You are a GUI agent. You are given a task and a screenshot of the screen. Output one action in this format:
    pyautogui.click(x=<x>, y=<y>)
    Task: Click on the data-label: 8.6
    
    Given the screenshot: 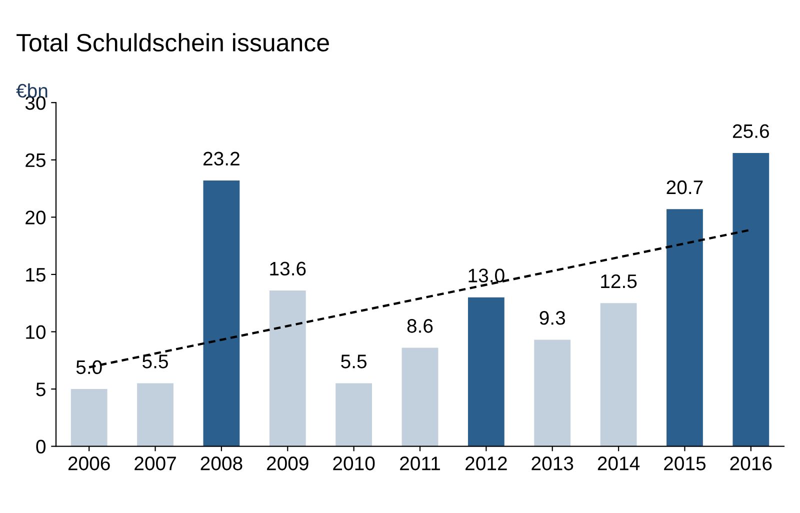 What is the action you would take?
    pyautogui.click(x=420, y=326)
    